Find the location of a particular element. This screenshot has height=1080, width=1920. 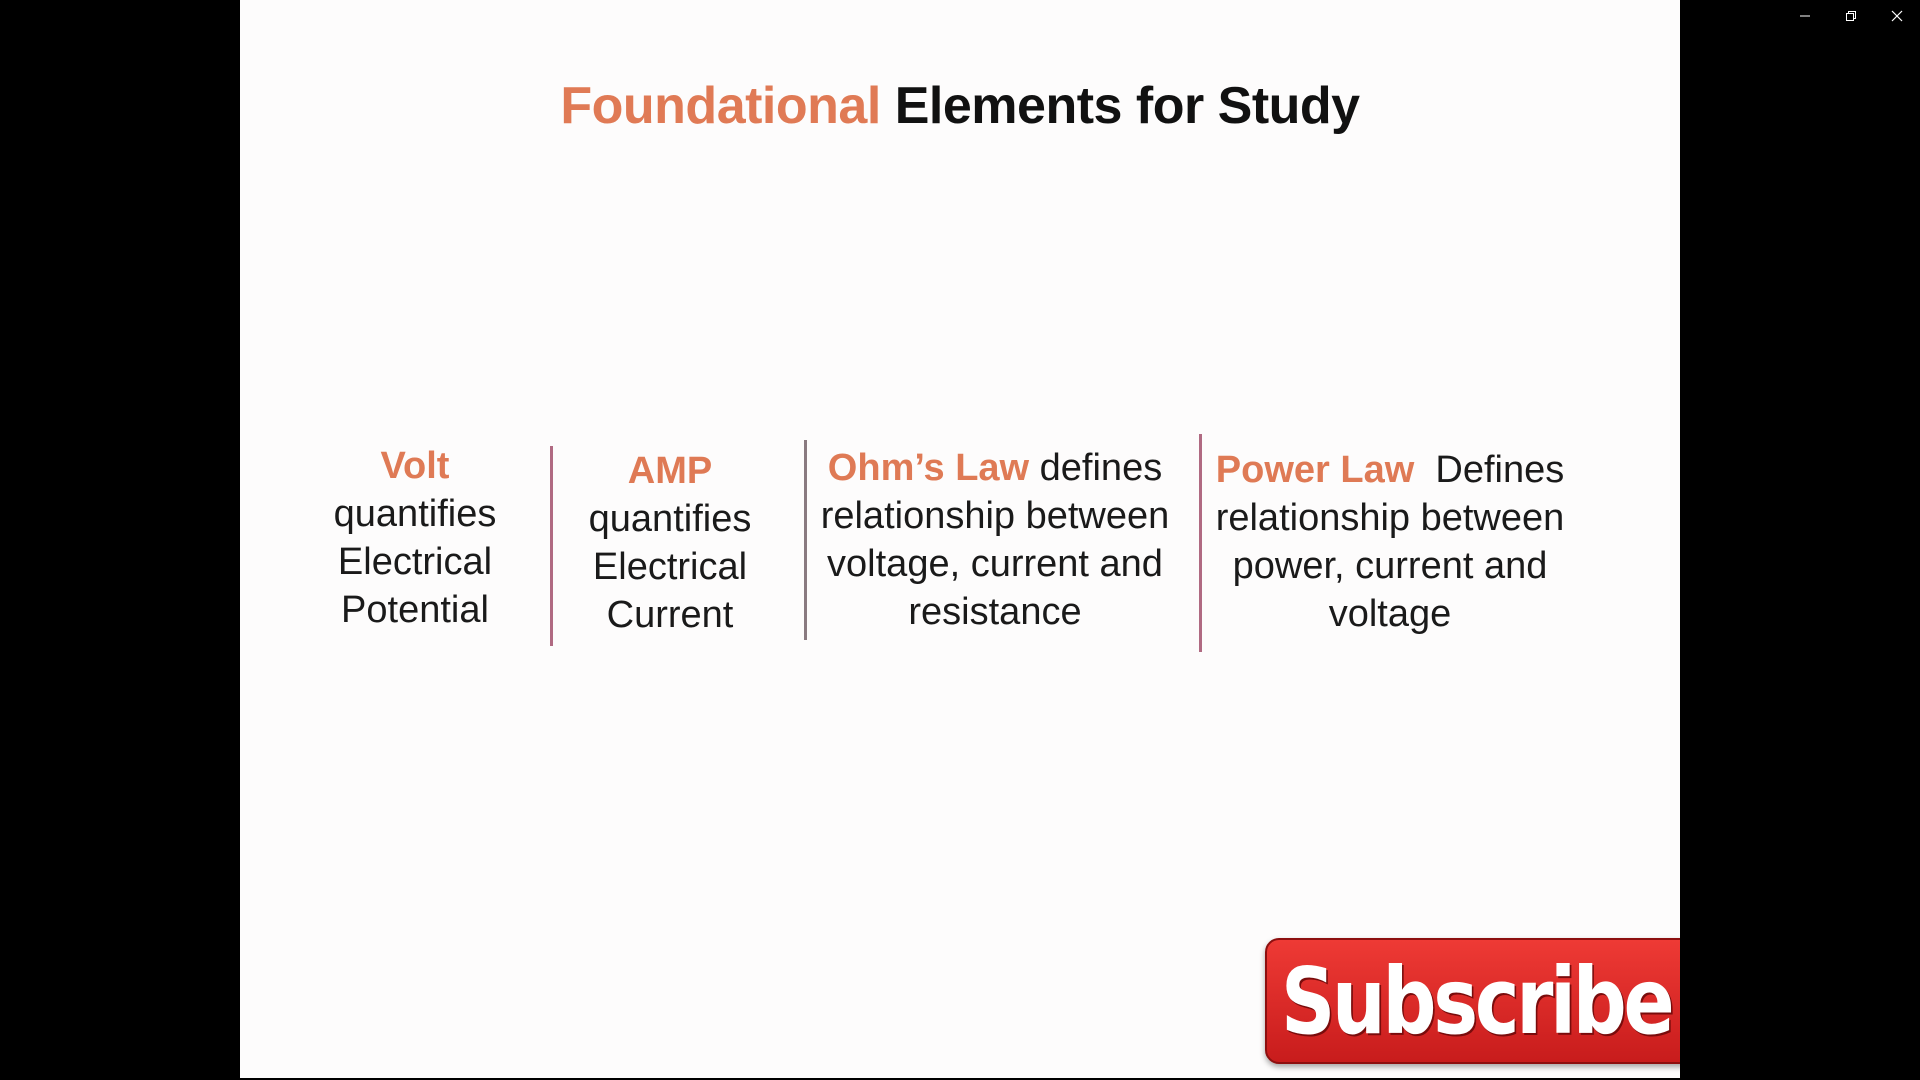

subscribe-button: Subscribe is located at coordinates (1472, 1001).